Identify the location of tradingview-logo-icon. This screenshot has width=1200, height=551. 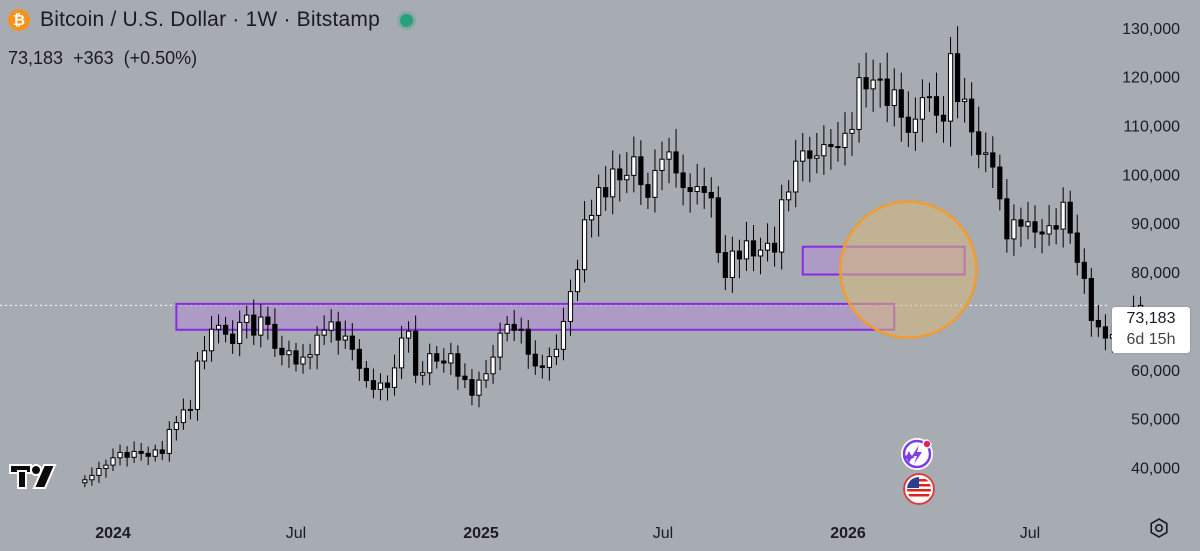
(34, 476).